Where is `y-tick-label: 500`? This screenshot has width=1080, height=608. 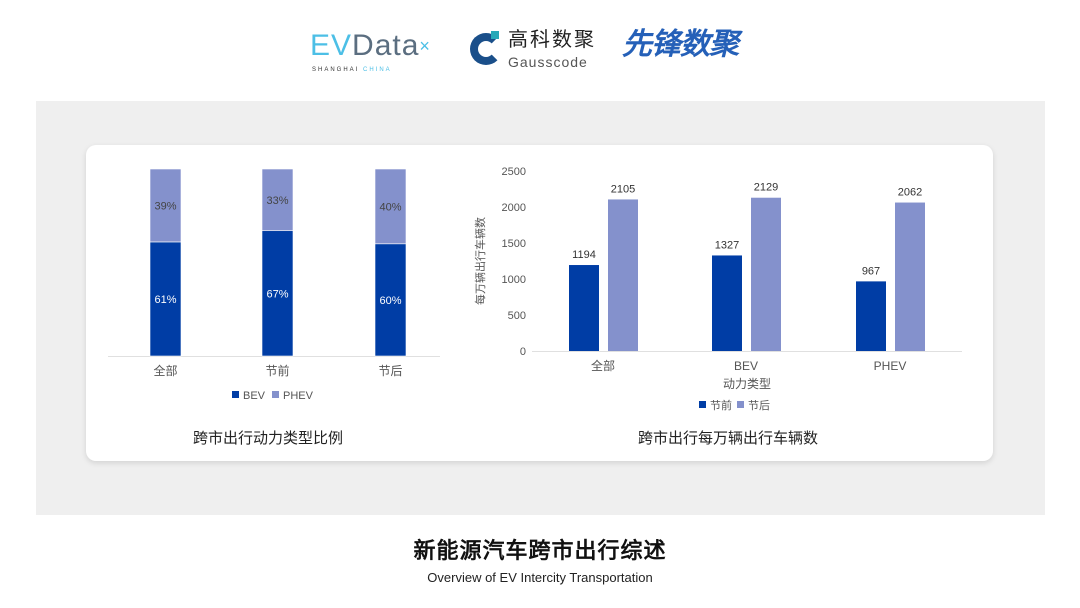 y-tick-label: 500 is located at coordinates (517, 316).